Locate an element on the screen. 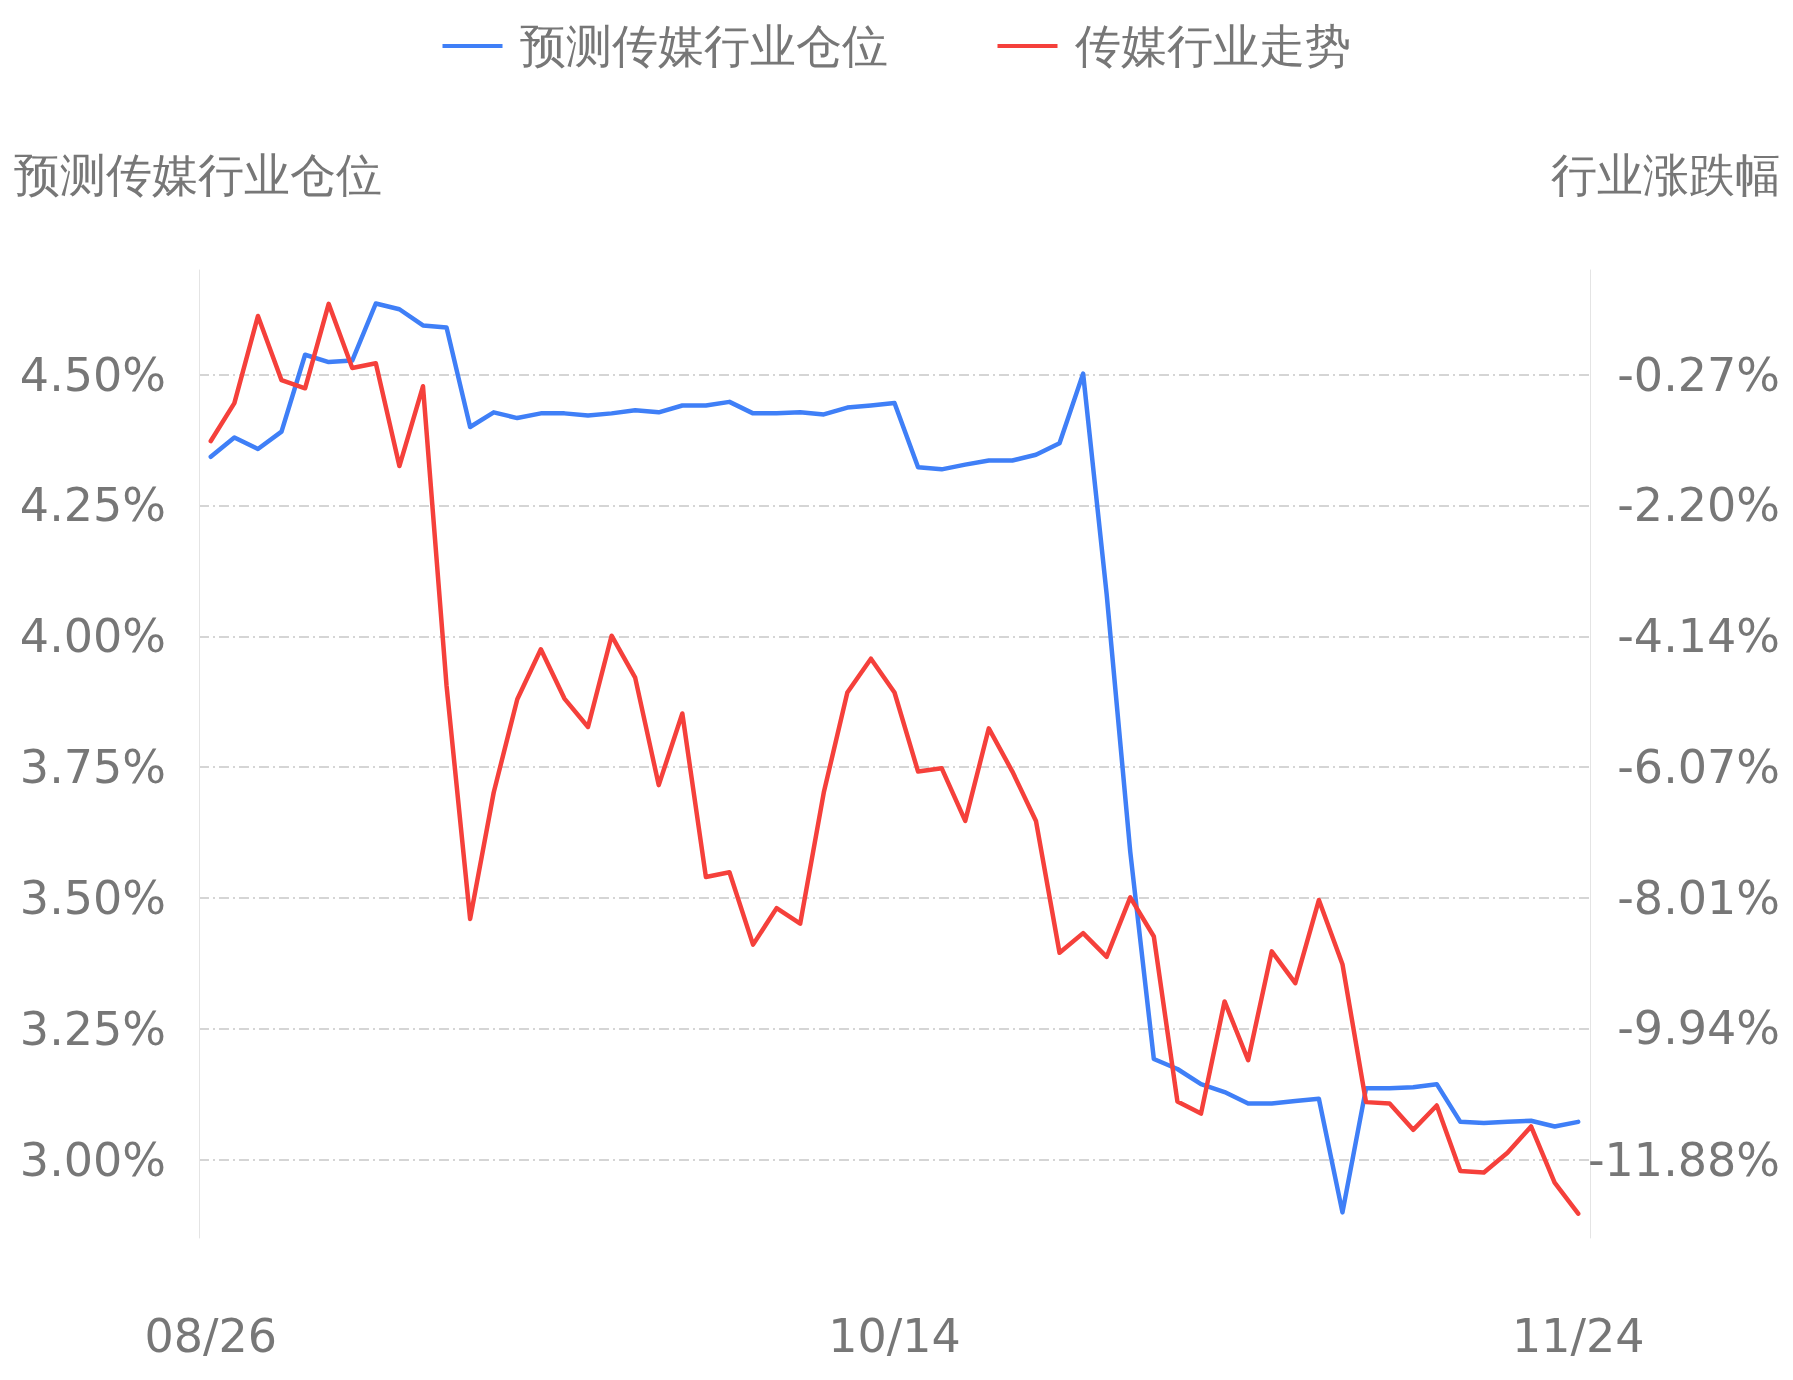  x-tick-label: 11/24 is located at coordinates (1578, 1336).